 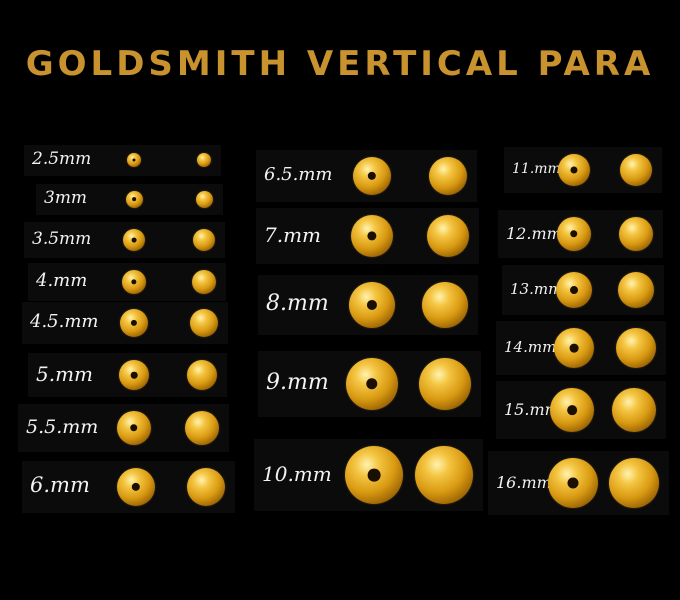 I want to click on gold-bead-side-8-mm, so click(x=445, y=305).